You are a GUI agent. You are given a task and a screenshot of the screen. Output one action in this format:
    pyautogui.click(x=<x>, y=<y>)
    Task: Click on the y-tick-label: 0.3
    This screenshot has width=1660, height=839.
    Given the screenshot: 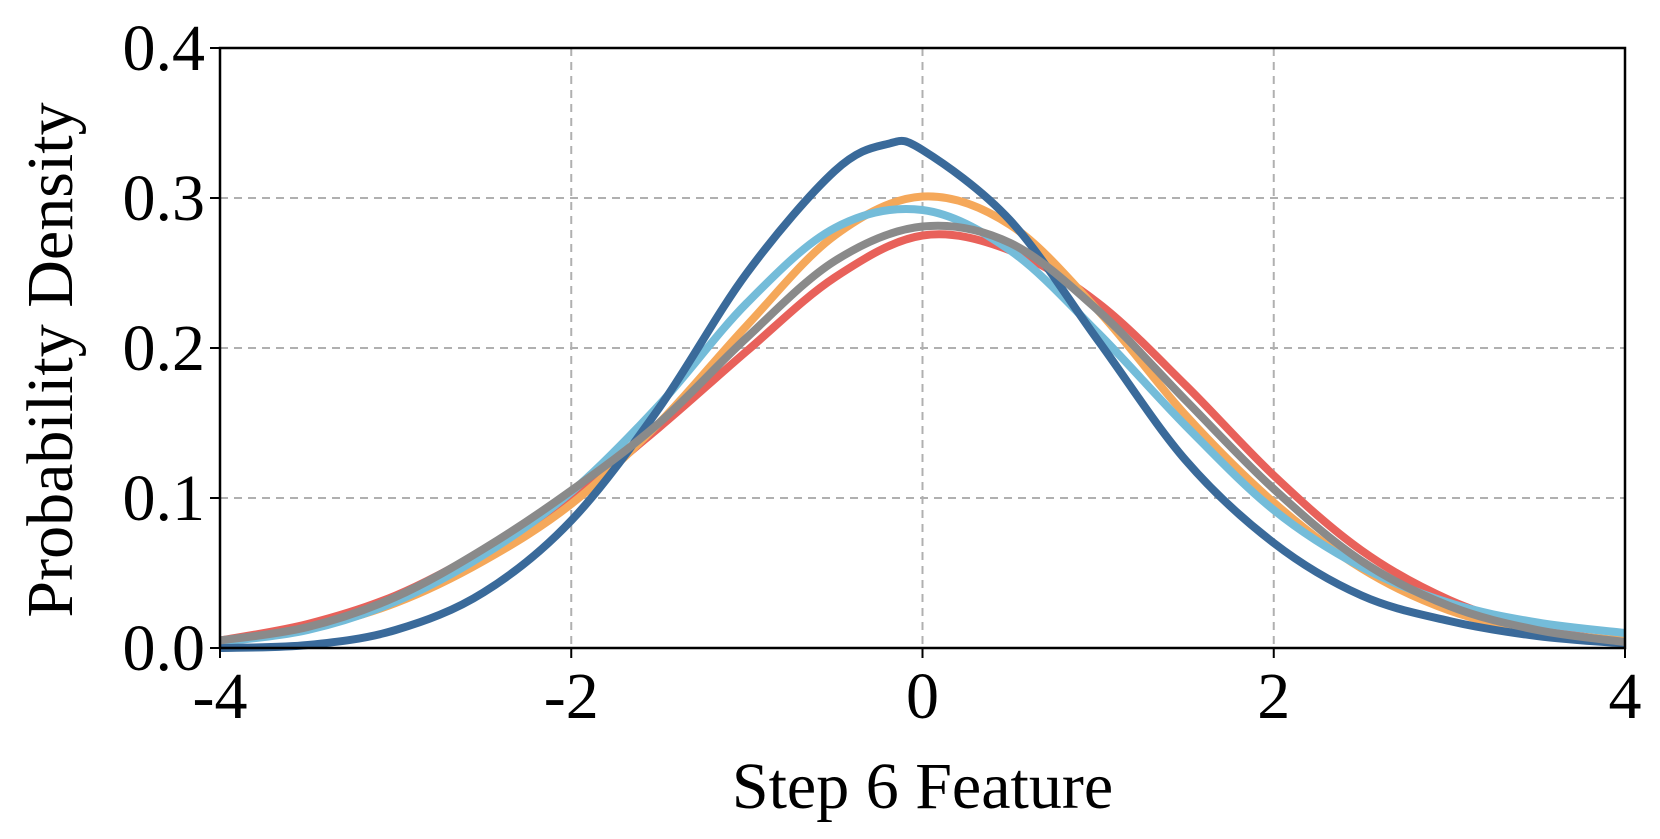 What is the action you would take?
    pyautogui.click(x=164, y=198)
    